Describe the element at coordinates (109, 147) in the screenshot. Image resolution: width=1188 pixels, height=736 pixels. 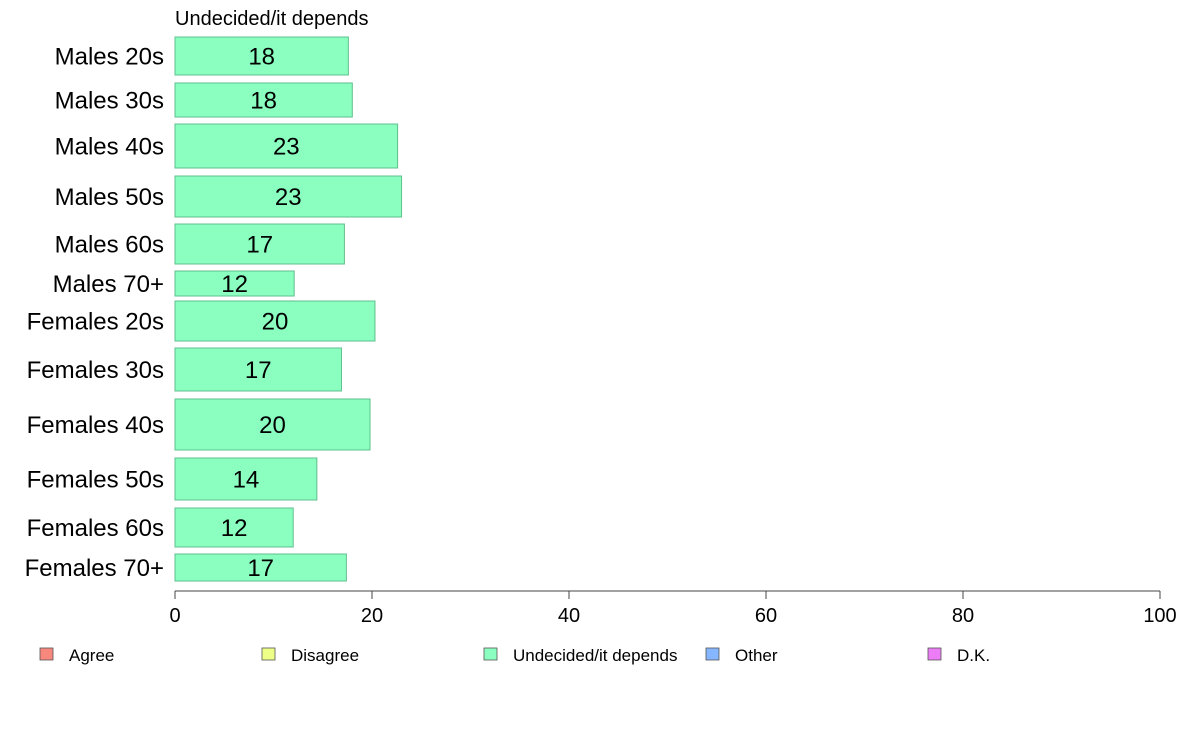
I see `category-label: Males 40s` at that location.